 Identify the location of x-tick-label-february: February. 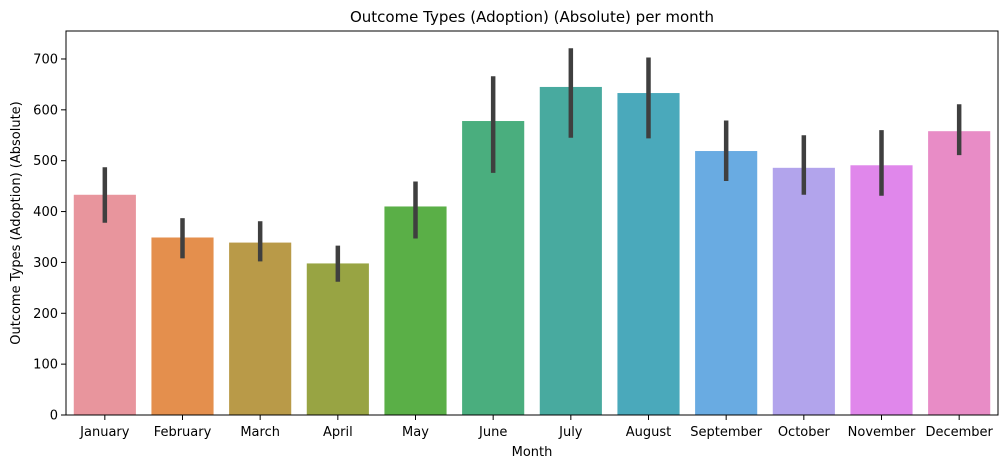
(183, 432).